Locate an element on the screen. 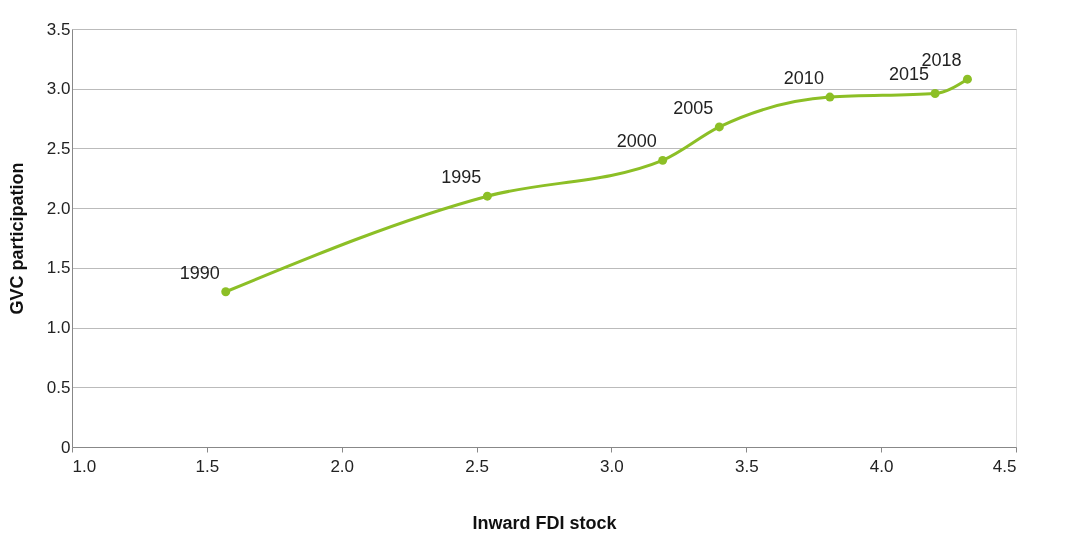 The image size is (1086, 542). x-tick-label: 4.5 is located at coordinates (1004, 466).